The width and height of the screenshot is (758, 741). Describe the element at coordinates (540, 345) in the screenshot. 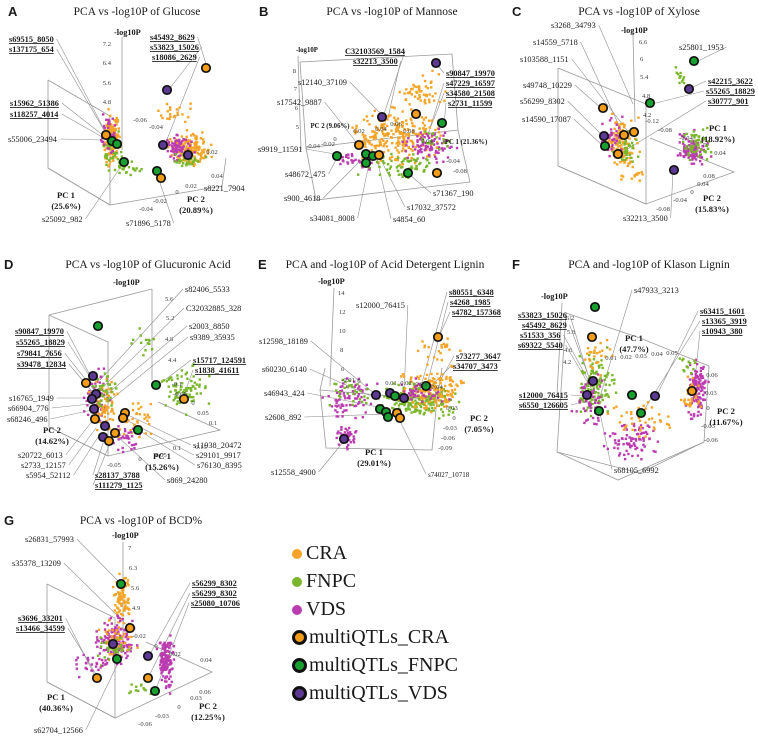

I see `qtl-label: s69322_5540` at that location.